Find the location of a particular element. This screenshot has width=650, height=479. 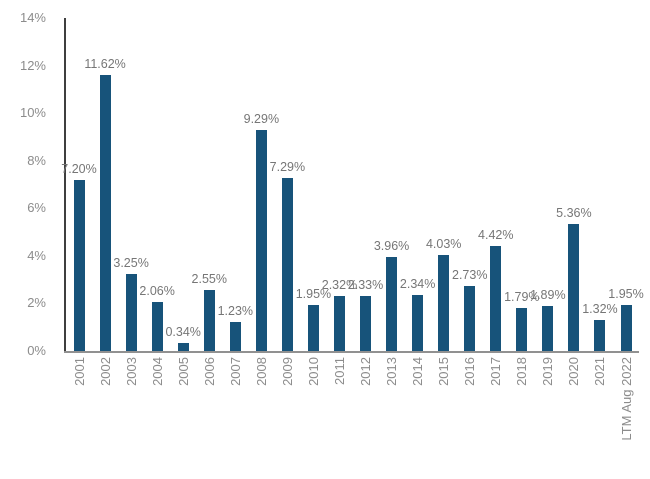

bar-column: 7.20% is located at coordinates (79, 184).